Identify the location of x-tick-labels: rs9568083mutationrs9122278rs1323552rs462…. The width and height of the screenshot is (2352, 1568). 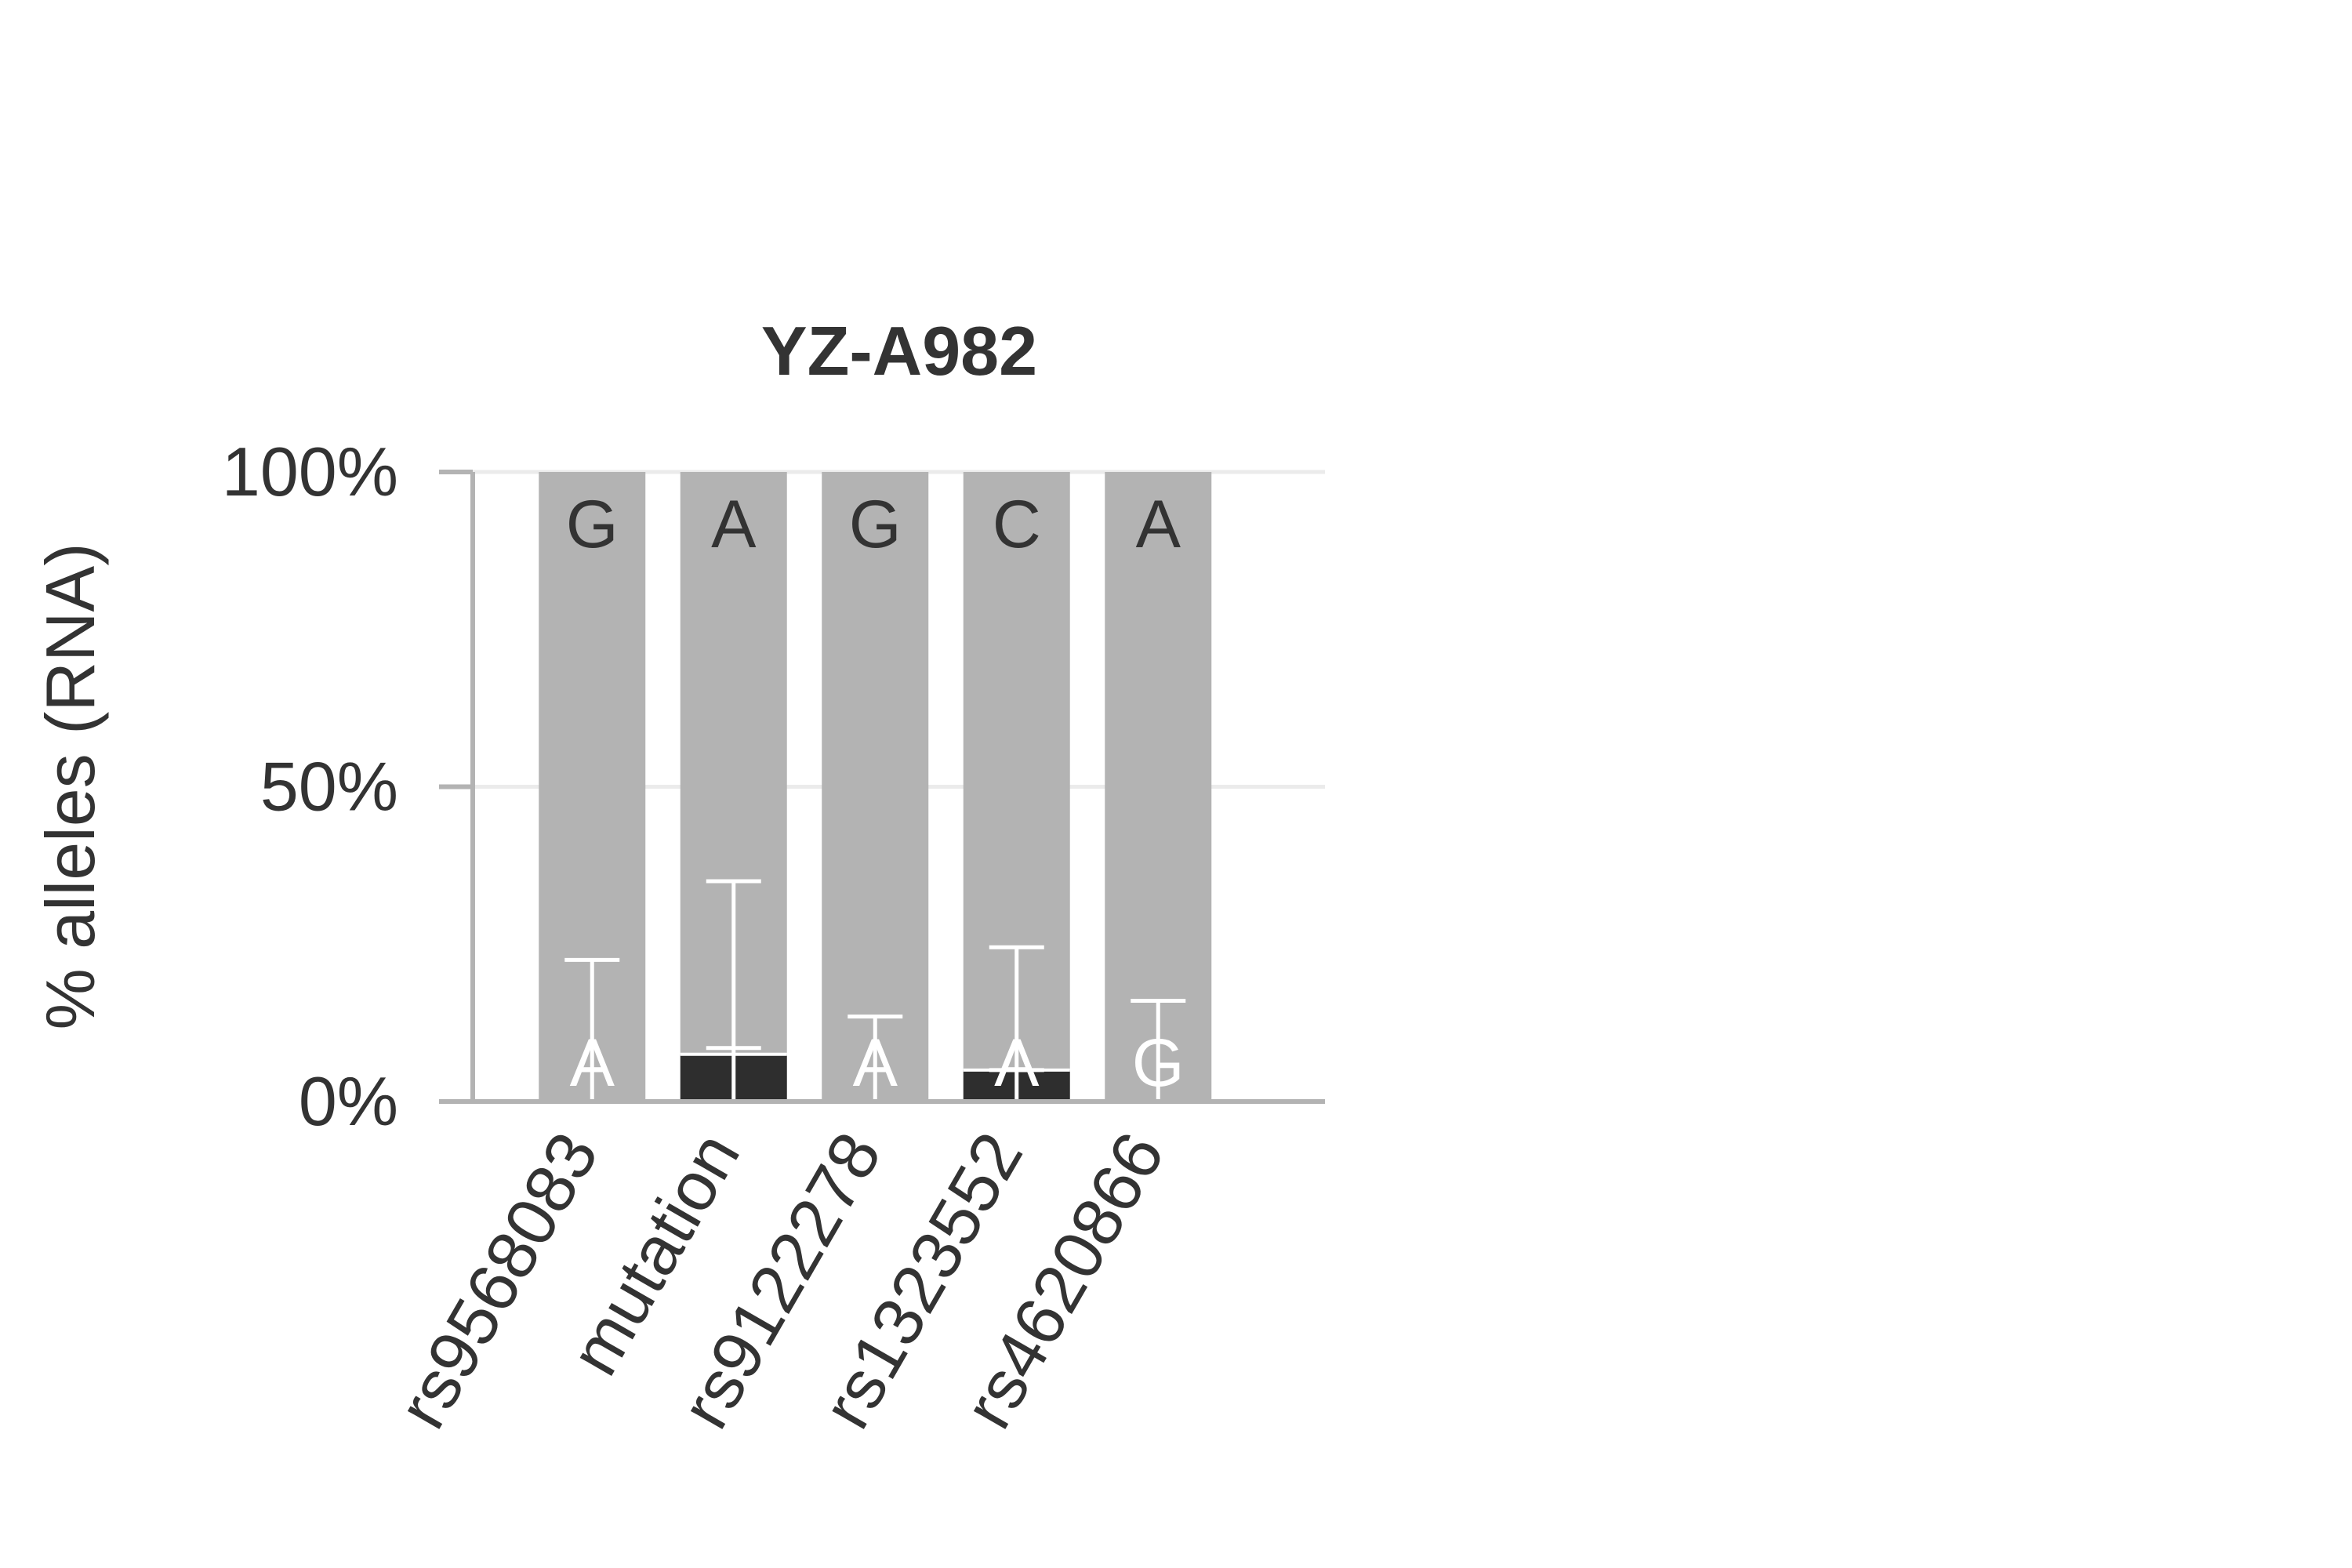
(781, 1280).